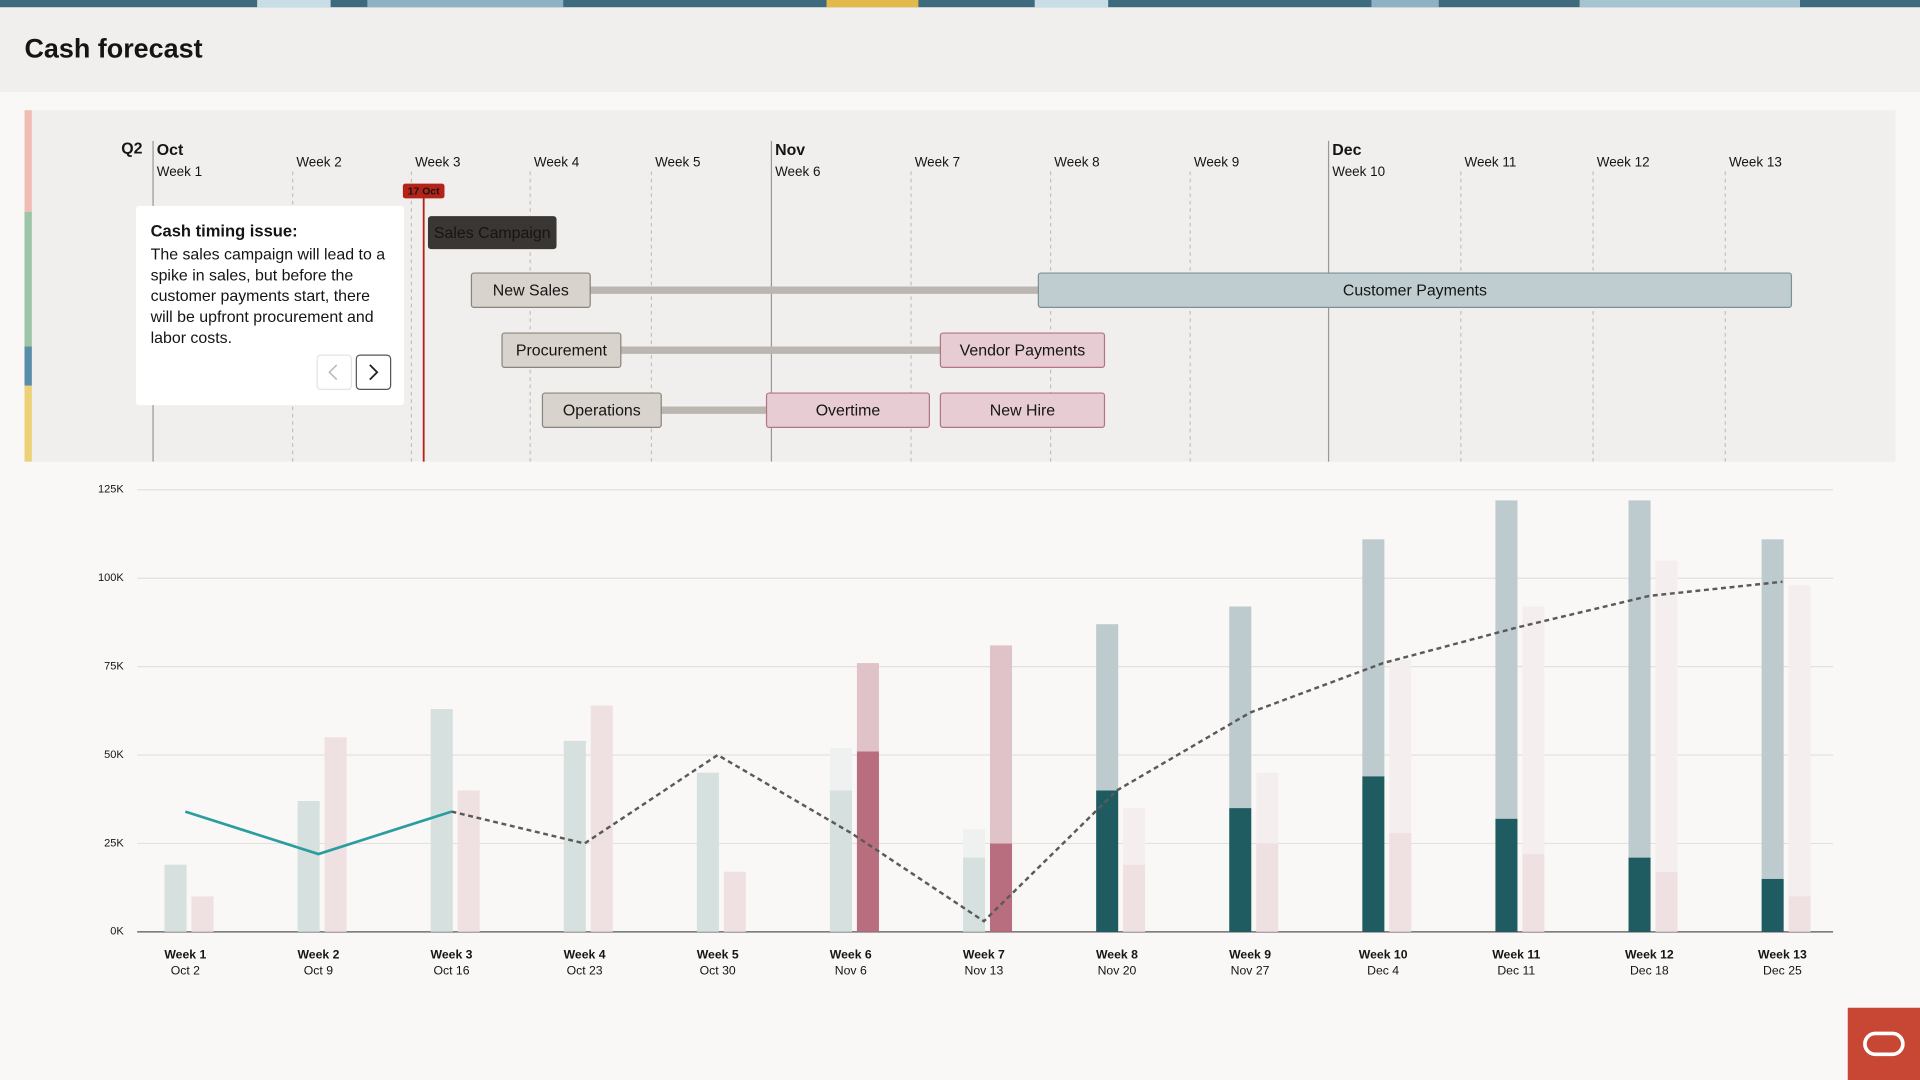 The image size is (1920, 1080). I want to click on week-label: Week 7, so click(937, 161).